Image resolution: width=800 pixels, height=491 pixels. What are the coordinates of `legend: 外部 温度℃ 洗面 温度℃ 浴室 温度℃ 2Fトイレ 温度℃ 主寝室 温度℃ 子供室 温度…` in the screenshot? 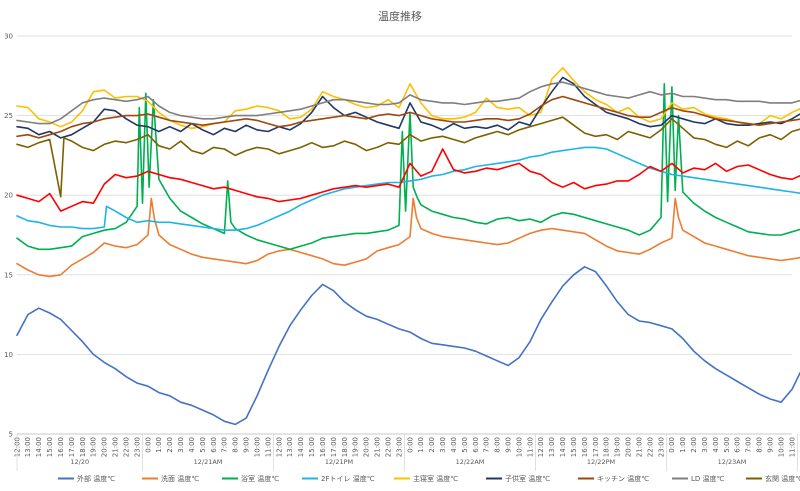 It's located at (429, 478).